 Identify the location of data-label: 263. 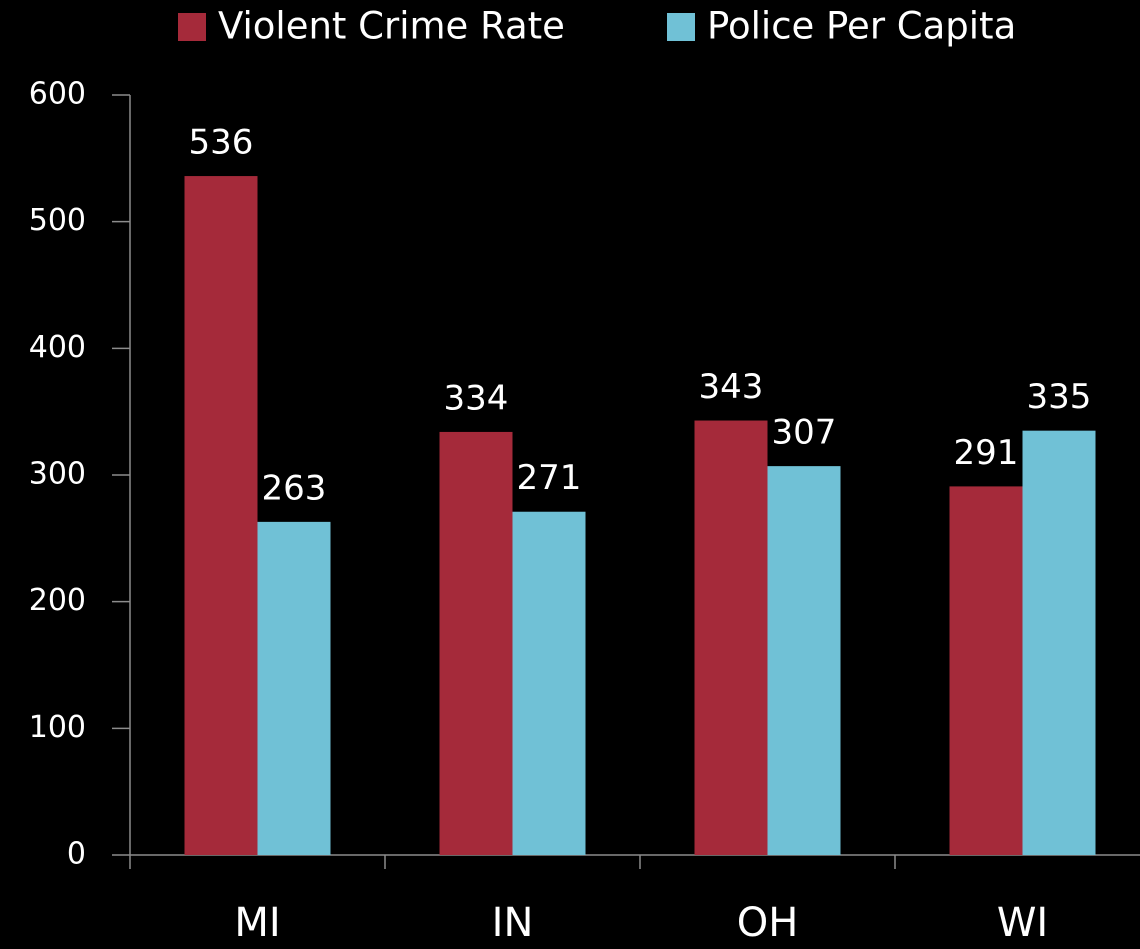
(294, 488).